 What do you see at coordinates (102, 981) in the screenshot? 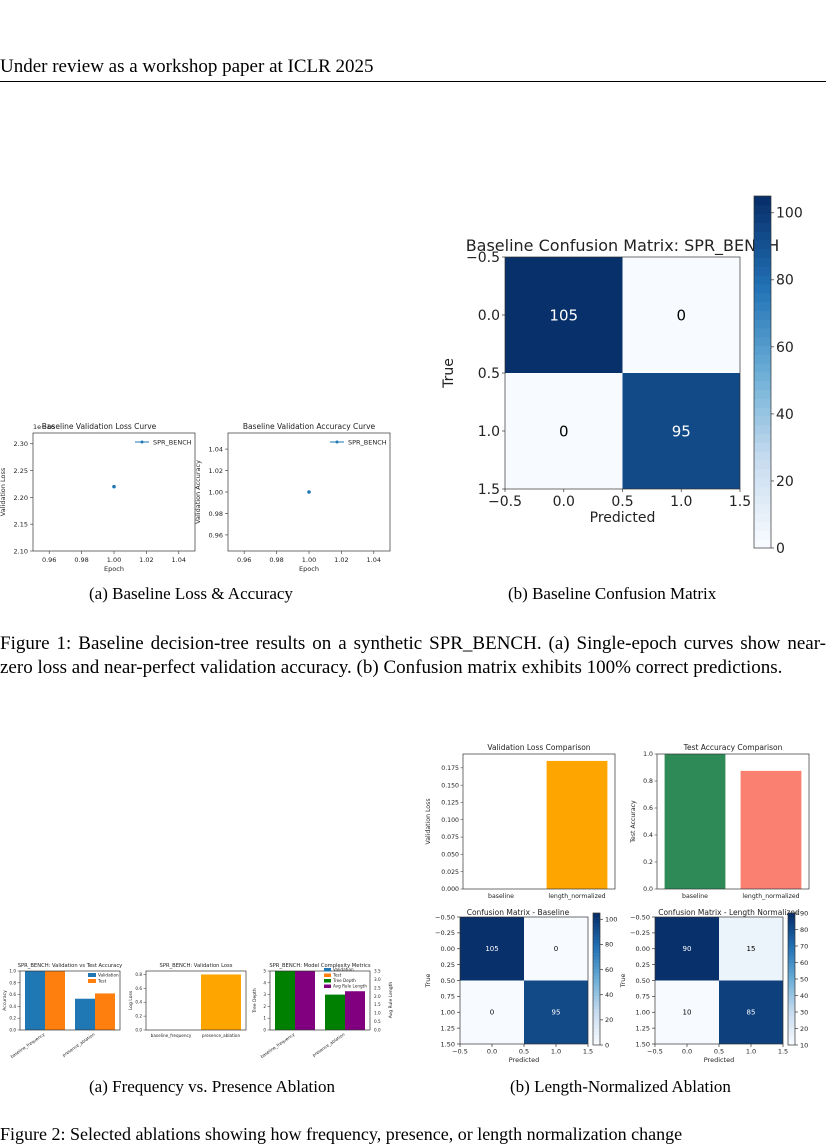
I see `legend-label: Test` at bounding box center [102, 981].